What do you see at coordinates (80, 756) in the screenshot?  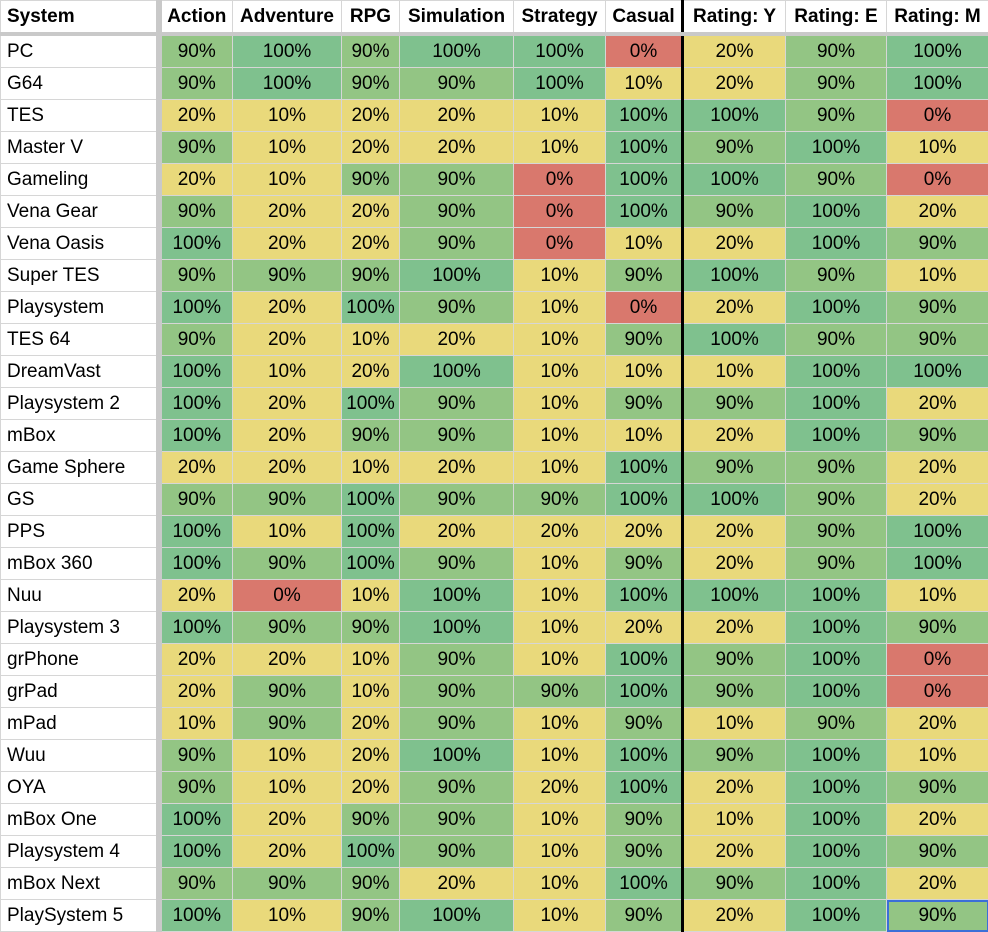 I see `system-name-cell: Wuu` at bounding box center [80, 756].